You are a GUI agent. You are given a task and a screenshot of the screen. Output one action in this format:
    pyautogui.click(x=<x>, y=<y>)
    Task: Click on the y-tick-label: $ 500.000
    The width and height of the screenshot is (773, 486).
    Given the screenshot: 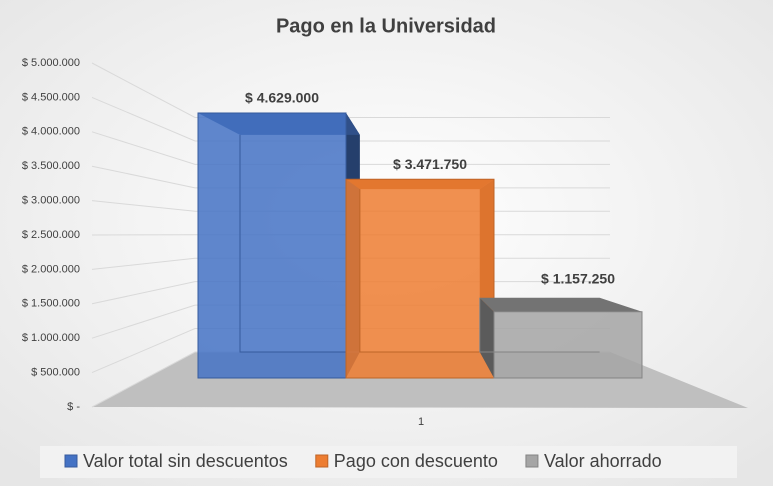 What is the action you would take?
    pyautogui.click(x=55, y=373)
    